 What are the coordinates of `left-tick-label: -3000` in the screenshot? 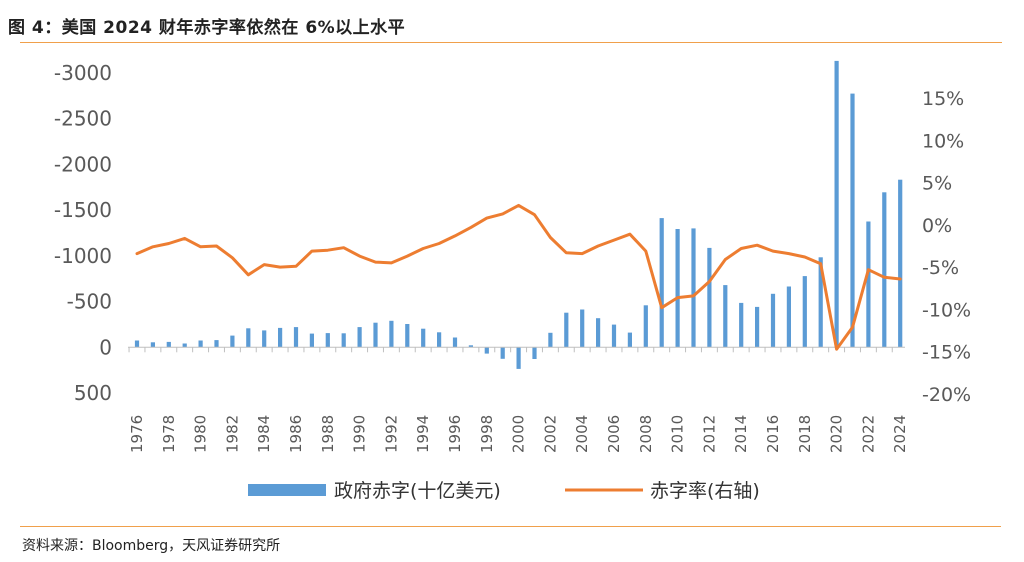 It's located at (83, 73).